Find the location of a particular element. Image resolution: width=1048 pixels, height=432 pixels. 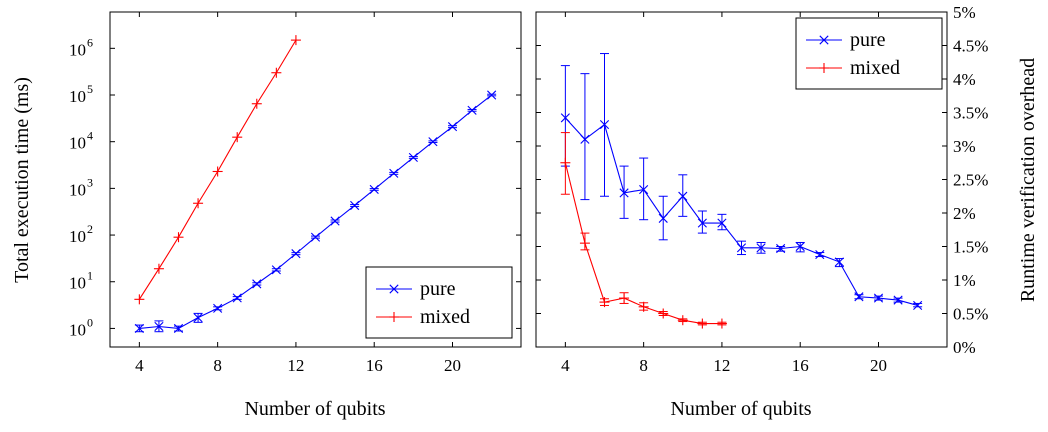

y-tick-label: 3% is located at coordinates (964, 146).